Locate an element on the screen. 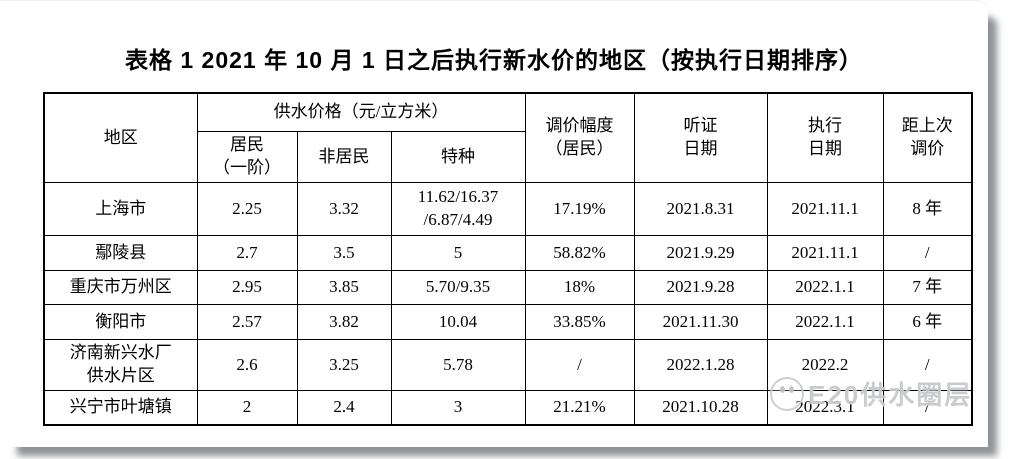 The width and height of the screenshot is (1013, 459). cell-resident-price: 2 is located at coordinates (247, 408).